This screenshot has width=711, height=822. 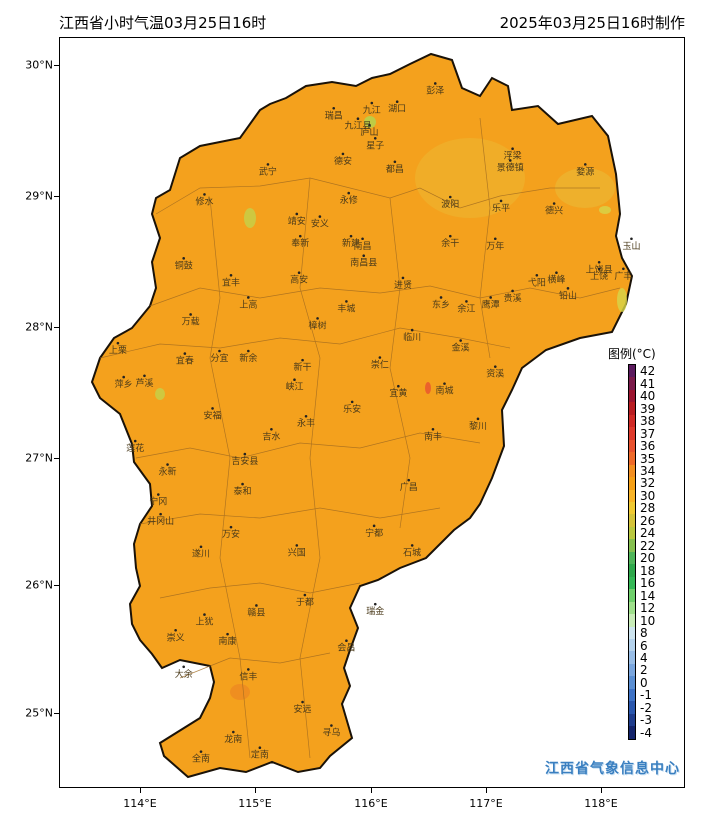 I want to click on color-bar-label: 30, so click(x=648, y=495).